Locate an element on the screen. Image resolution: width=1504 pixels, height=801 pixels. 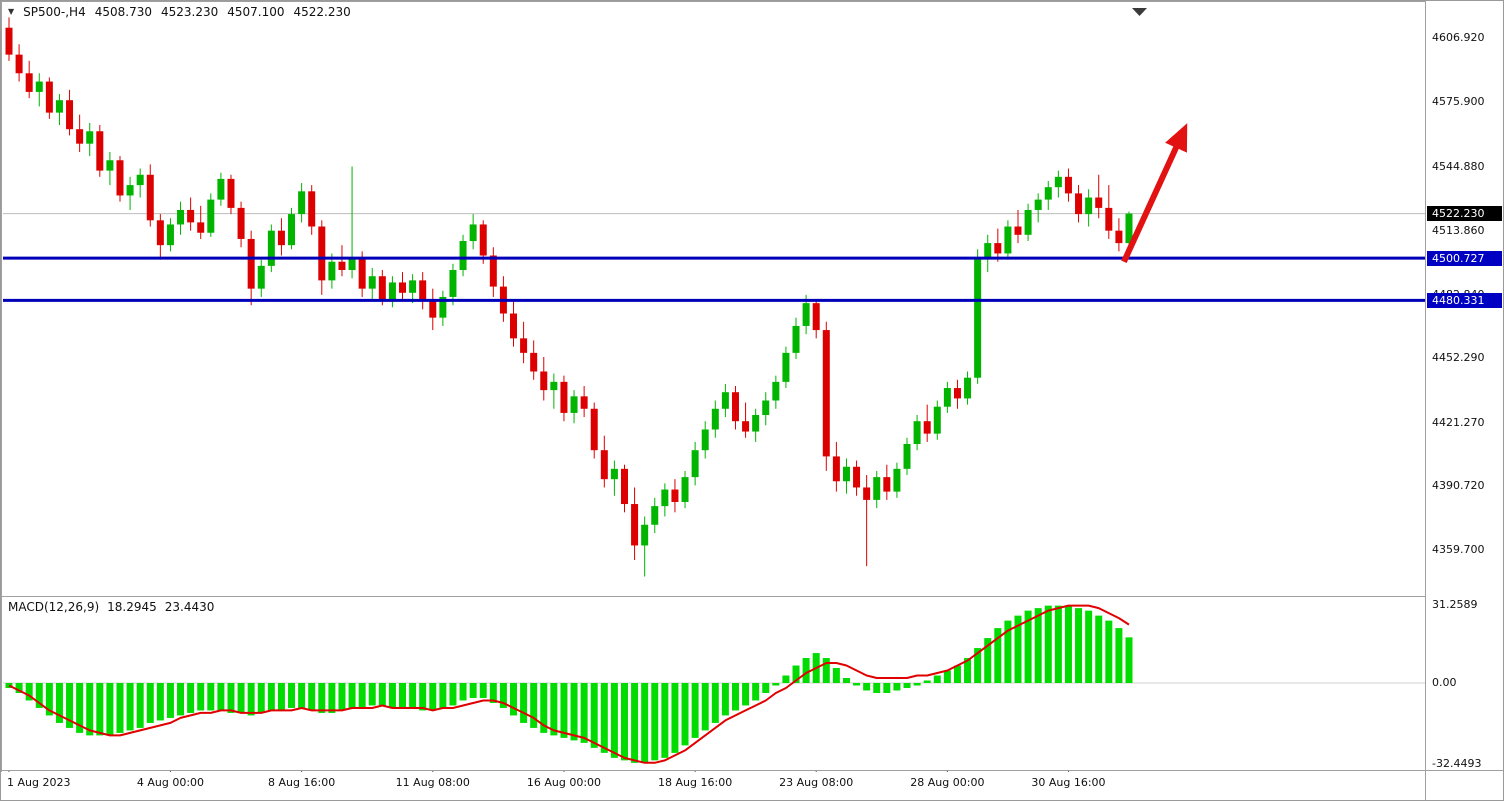
current-price-box: 4522.230 is located at coordinates (1464, 214).